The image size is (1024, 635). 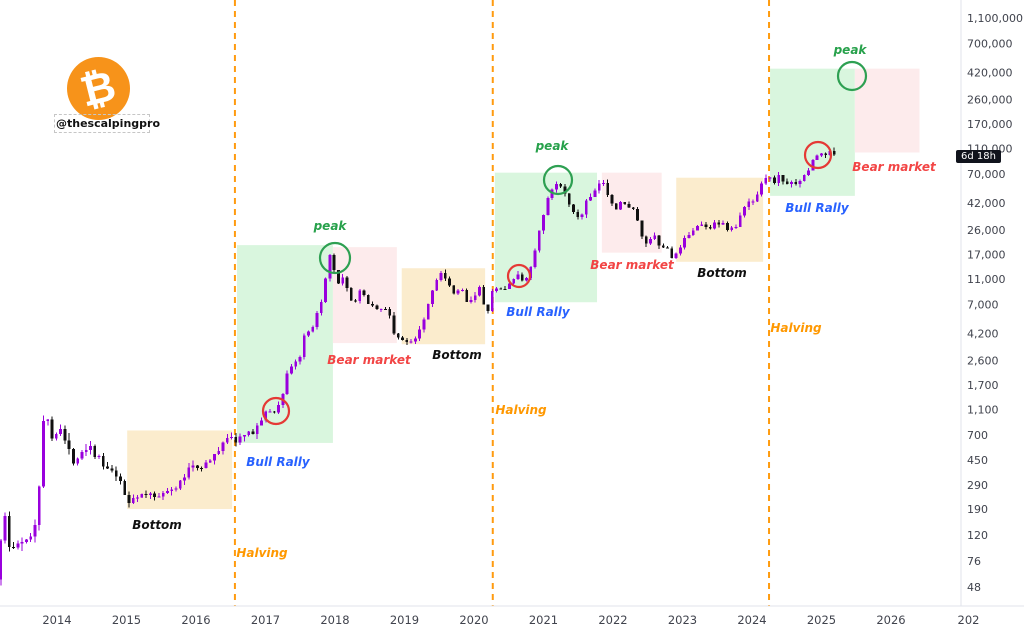 What do you see at coordinates (751, 620) in the screenshot?
I see `x-axis-label: 2024` at bounding box center [751, 620].